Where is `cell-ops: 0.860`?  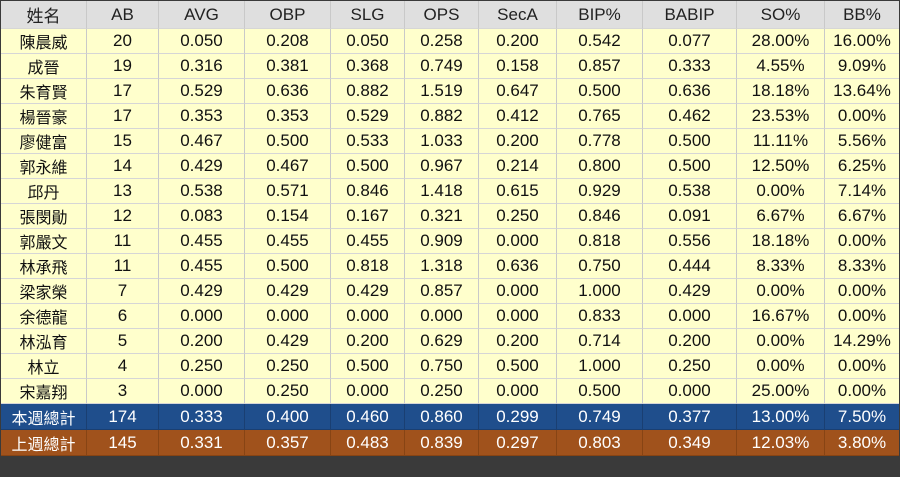 cell-ops: 0.860 is located at coordinates (442, 417).